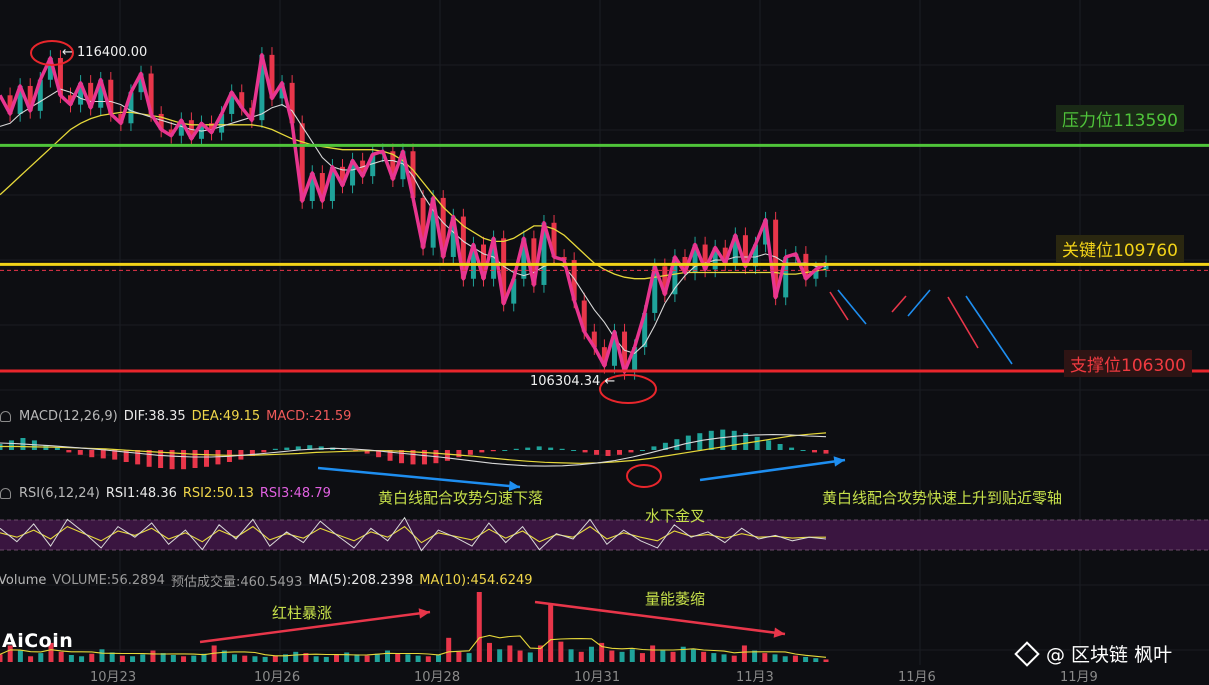 The height and width of the screenshot is (685, 1209). What do you see at coordinates (424, 613) in the screenshot?
I see `red-bars-arrow-head` at bounding box center [424, 613].